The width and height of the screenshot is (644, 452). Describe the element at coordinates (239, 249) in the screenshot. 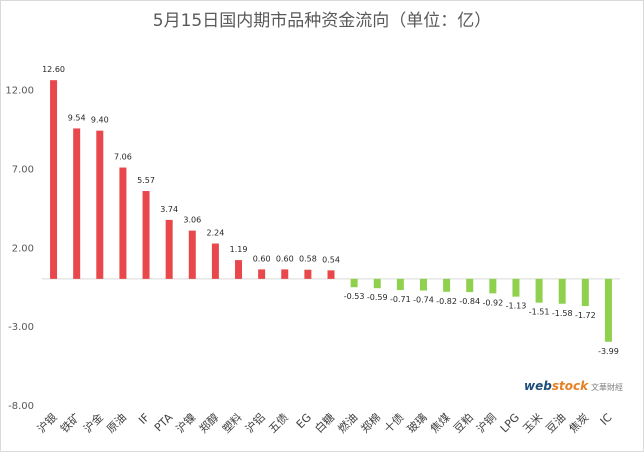

I see `value-label: 1.19` at that location.